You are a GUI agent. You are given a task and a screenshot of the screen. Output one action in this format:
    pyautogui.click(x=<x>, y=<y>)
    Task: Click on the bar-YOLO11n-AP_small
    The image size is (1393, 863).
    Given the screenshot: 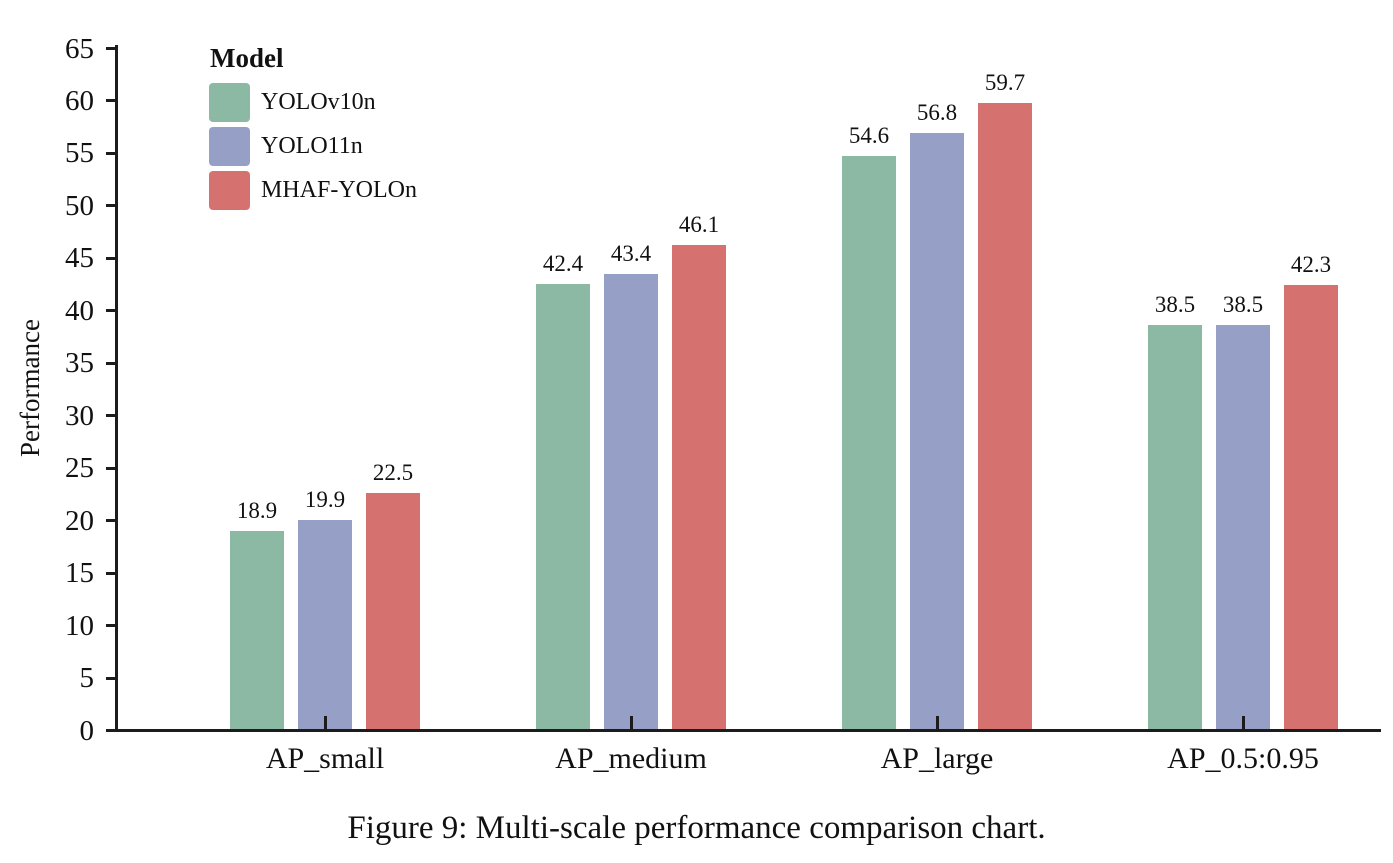 What is the action you would take?
    pyautogui.click(x=325, y=624)
    